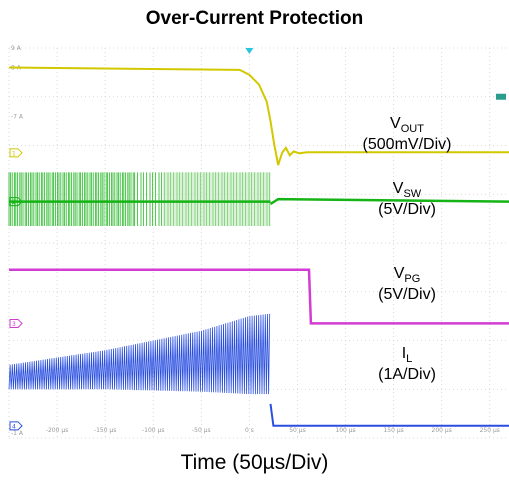 The height and width of the screenshot is (484, 509). Describe the element at coordinates (105, 430) in the screenshot. I see `x-tick-label: -150 µs` at that location.